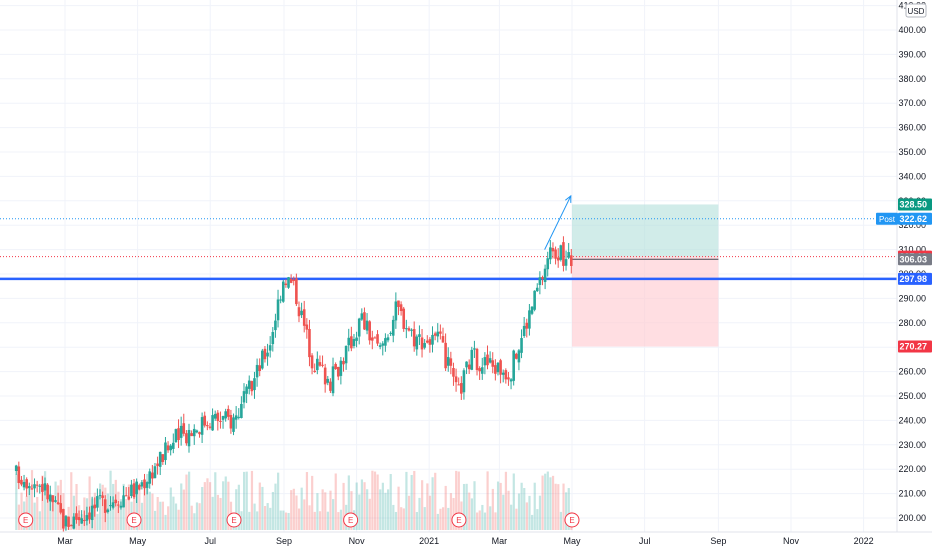  What do you see at coordinates (466, 540) in the screenshot?
I see `time-axis: Mar May Jul Sep Nov 2021 Mar May Jul Sep Nov 2022` at bounding box center [466, 540].